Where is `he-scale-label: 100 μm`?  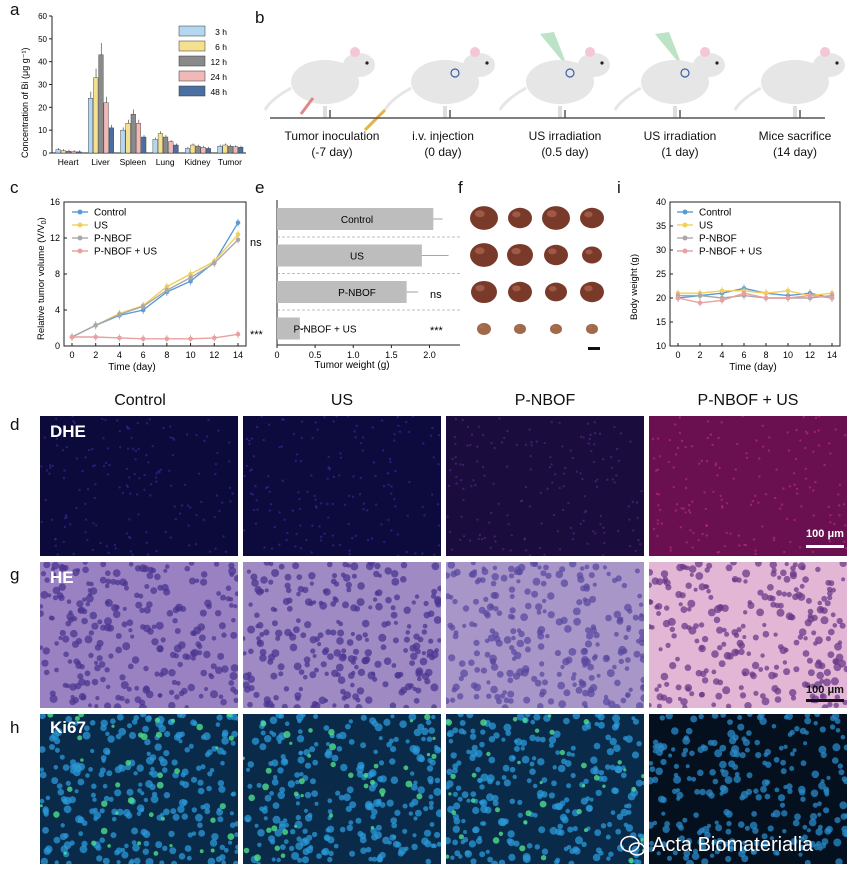 he-scale-label: 100 μm is located at coordinates (825, 690).